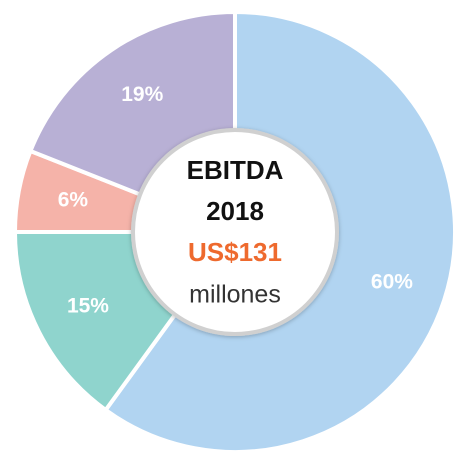 The height and width of the screenshot is (462, 461). Describe the element at coordinates (392, 282) in the screenshot. I see `value-label: 60%` at that location.